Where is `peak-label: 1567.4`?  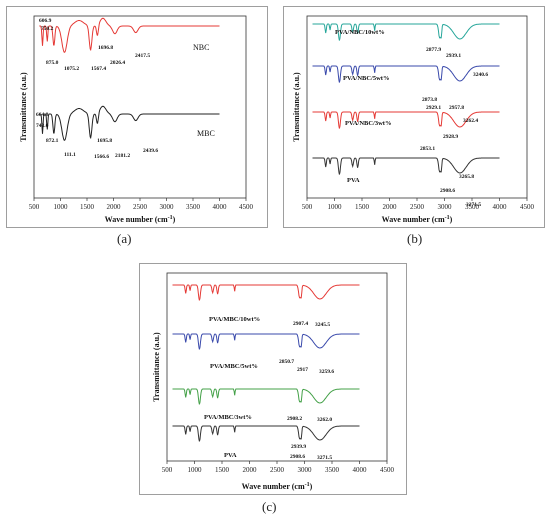 peak-label: 1567.4 is located at coordinates (98, 69).